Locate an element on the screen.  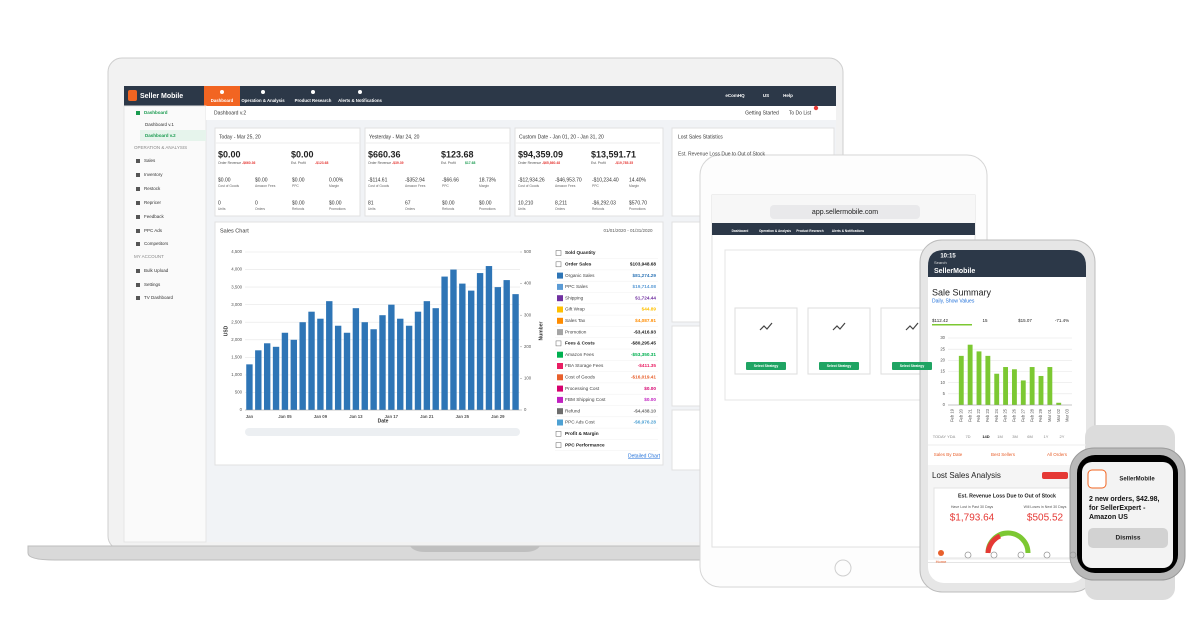
stat-value: -71.4% is located at coordinates (1062, 320).